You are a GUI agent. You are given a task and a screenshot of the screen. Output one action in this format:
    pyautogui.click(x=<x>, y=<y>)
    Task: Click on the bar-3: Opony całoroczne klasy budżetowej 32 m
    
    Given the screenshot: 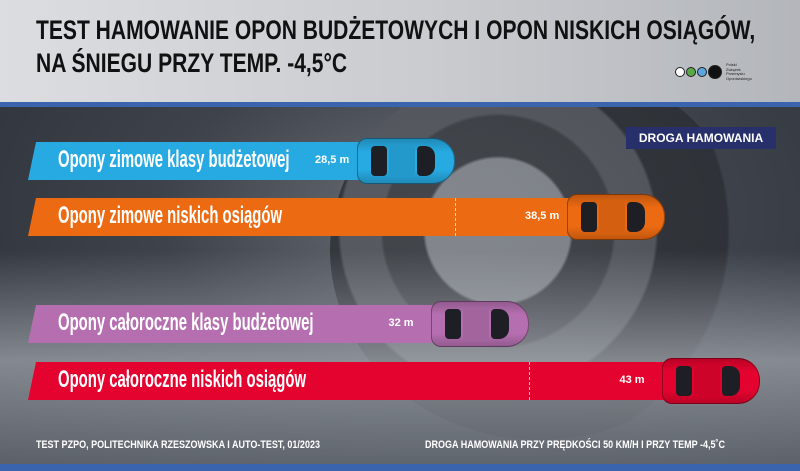 What is the action you would take?
    pyautogui.click(x=234, y=324)
    